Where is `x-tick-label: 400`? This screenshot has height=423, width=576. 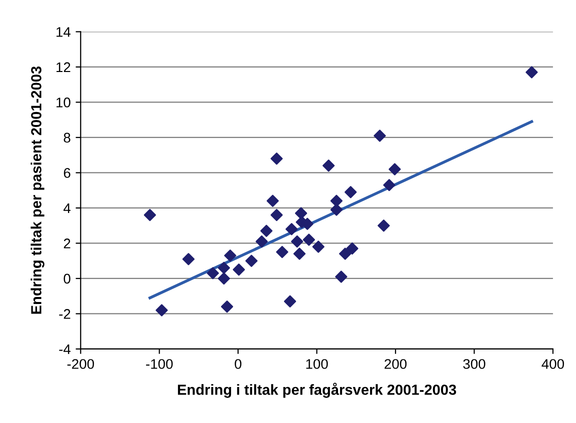
x-tick-label: 400 is located at coordinates (553, 364).